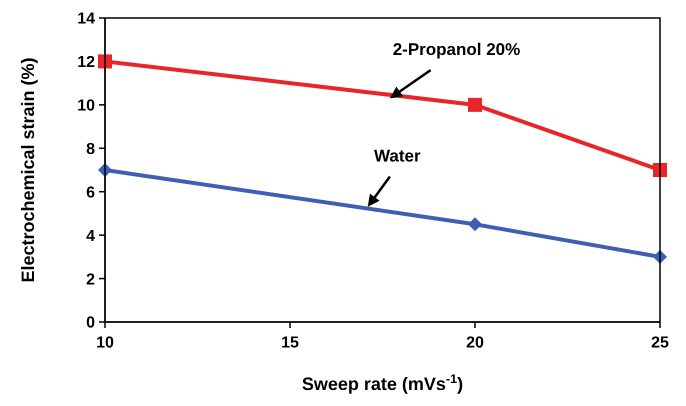  What do you see at coordinates (456, 49) in the screenshot?
I see `text: 2-Propanol 20%` at bounding box center [456, 49].